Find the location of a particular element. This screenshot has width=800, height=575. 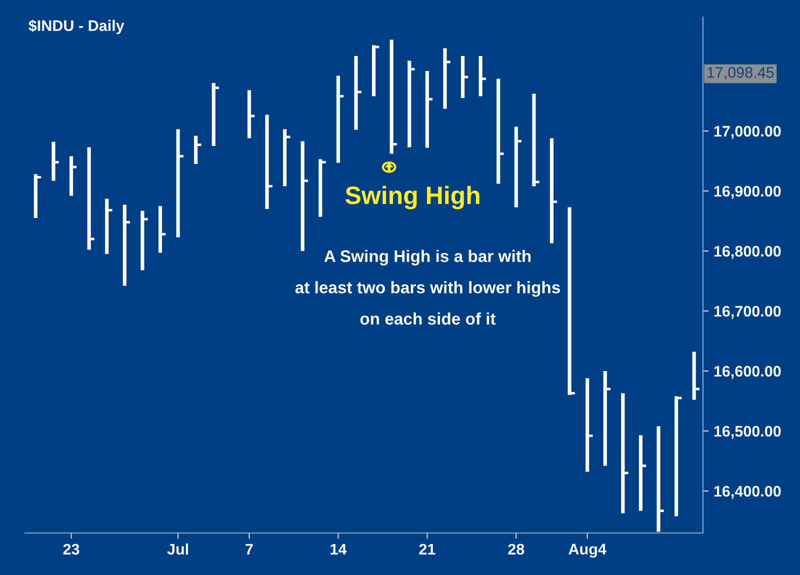

x-tick-label: 7 is located at coordinates (249, 549).